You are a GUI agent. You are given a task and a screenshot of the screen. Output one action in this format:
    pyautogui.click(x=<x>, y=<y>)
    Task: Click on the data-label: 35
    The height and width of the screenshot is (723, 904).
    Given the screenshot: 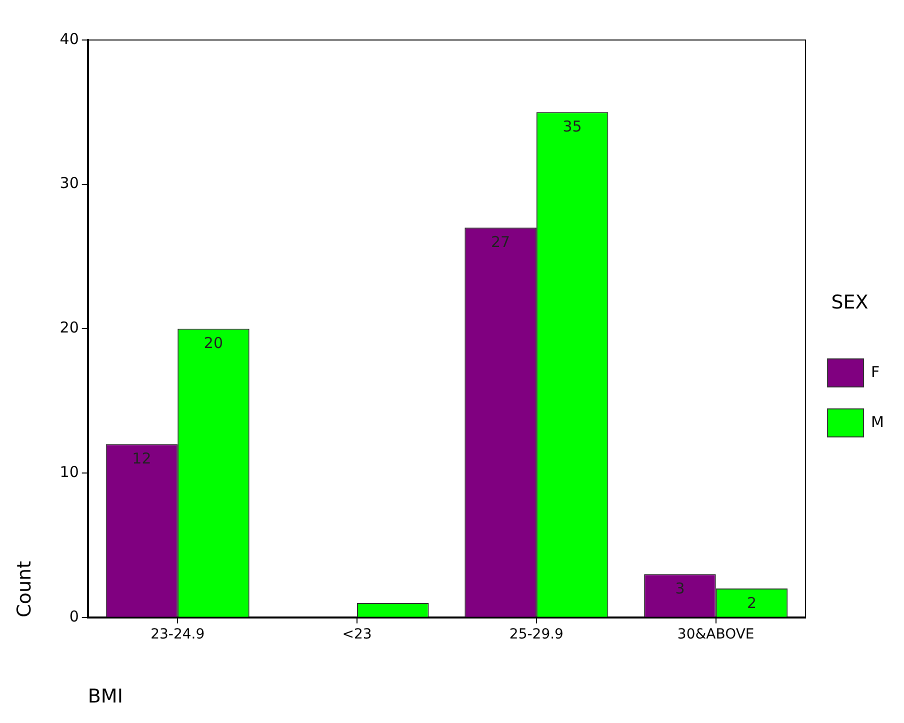 What is the action you would take?
    pyautogui.click(x=572, y=127)
    